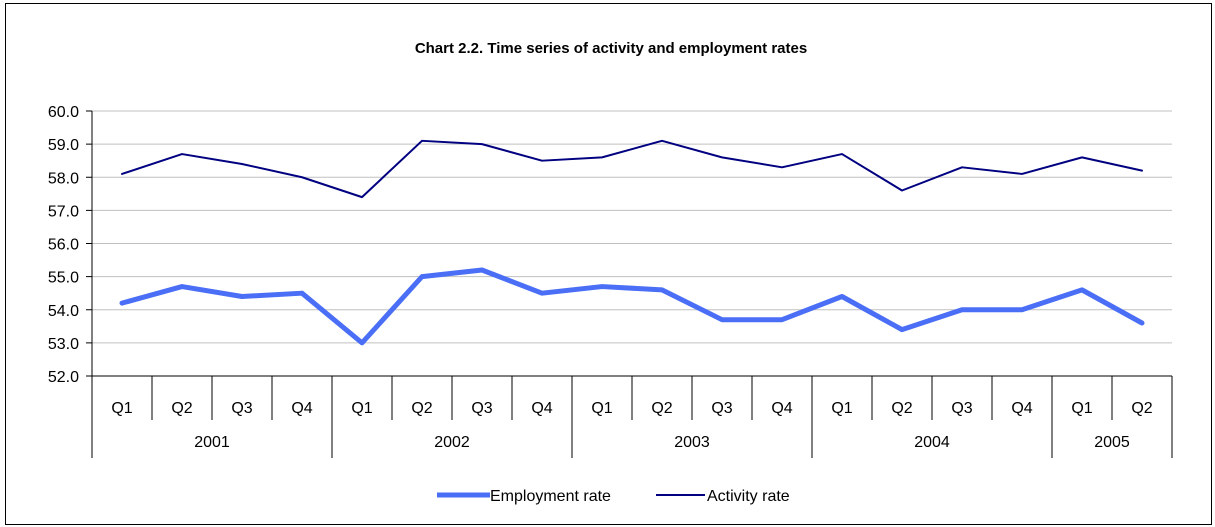 The image size is (1215, 527). What do you see at coordinates (63, 311) in the screenshot?
I see `y-tick-label: 54.0` at bounding box center [63, 311].